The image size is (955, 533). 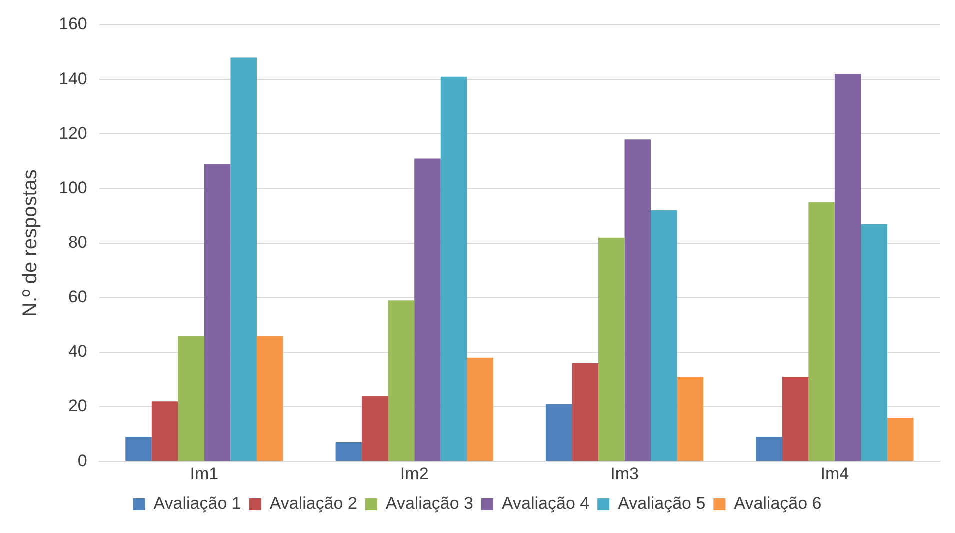 I want to click on y-axis-title: N.º de respostas, so click(x=31, y=243).